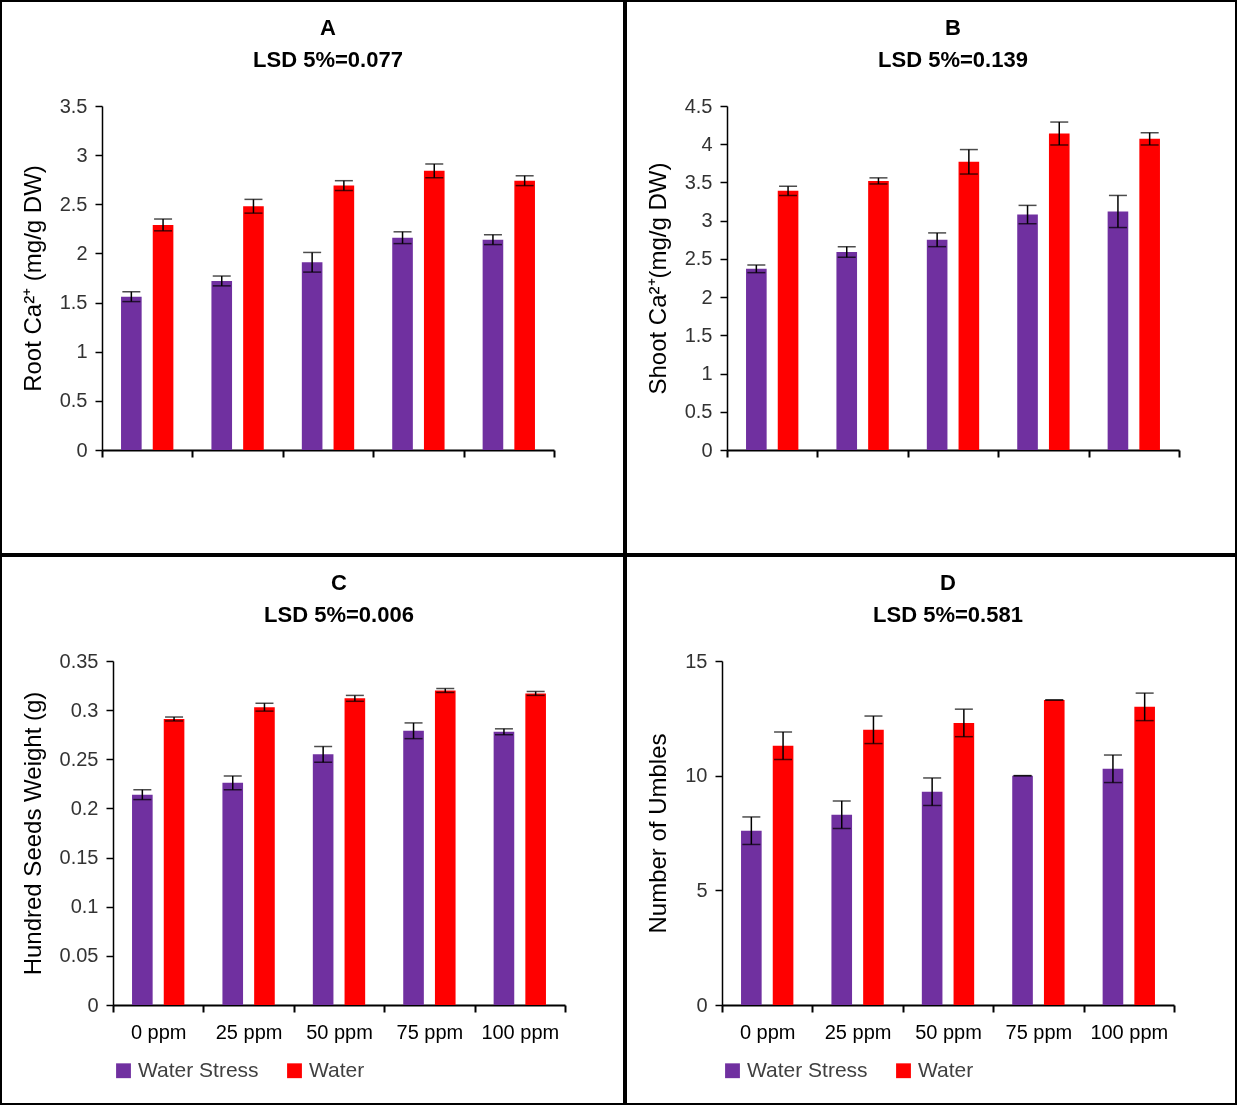 Image resolution: width=1247 pixels, height=1106 pixels. What do you see at coordinates (79, 758) in the screenshot?
I see `y-tick-label: 0.25` at bounding box center [79, 758].